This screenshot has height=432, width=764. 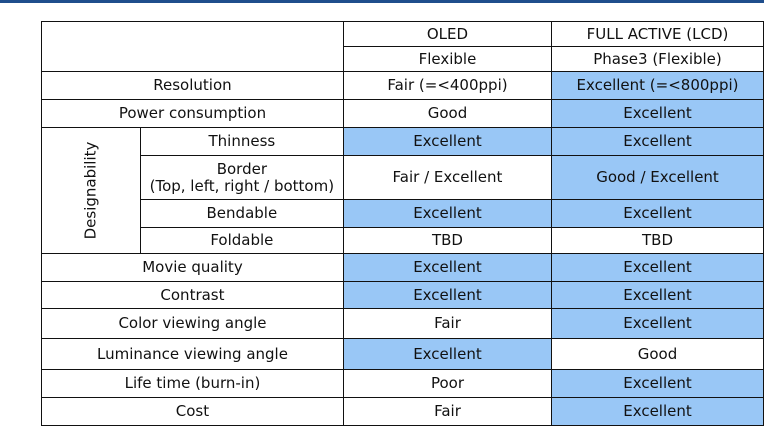 I want to click on header-oled-sub: Flexible, so click(x=447, y=59).